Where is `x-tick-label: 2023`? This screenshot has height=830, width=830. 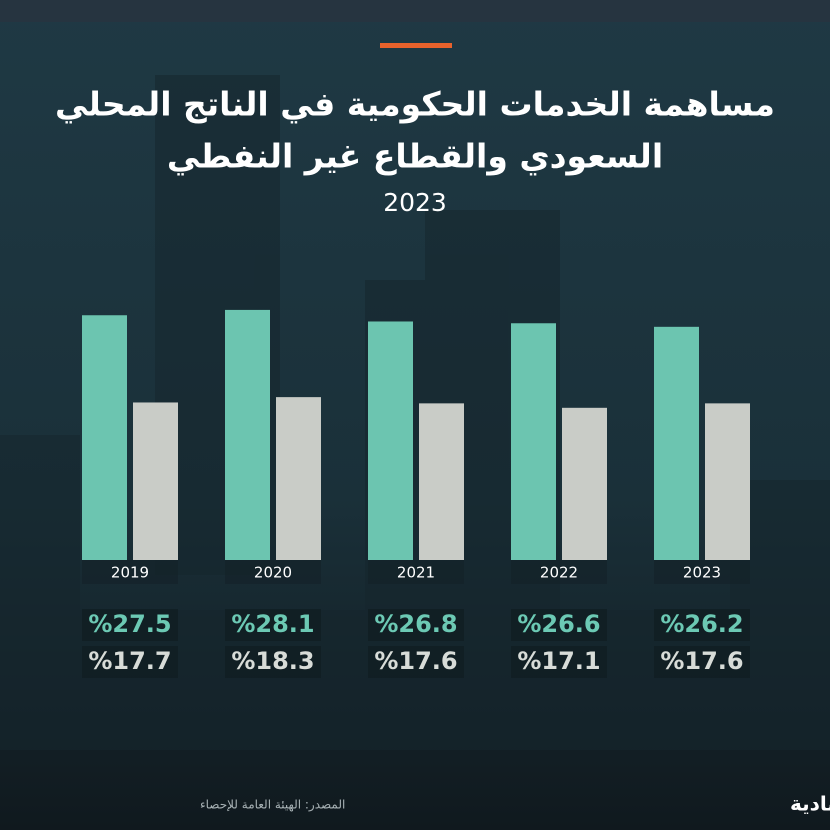 x-tick-label: 2023 is located at coordinates (702, 573).